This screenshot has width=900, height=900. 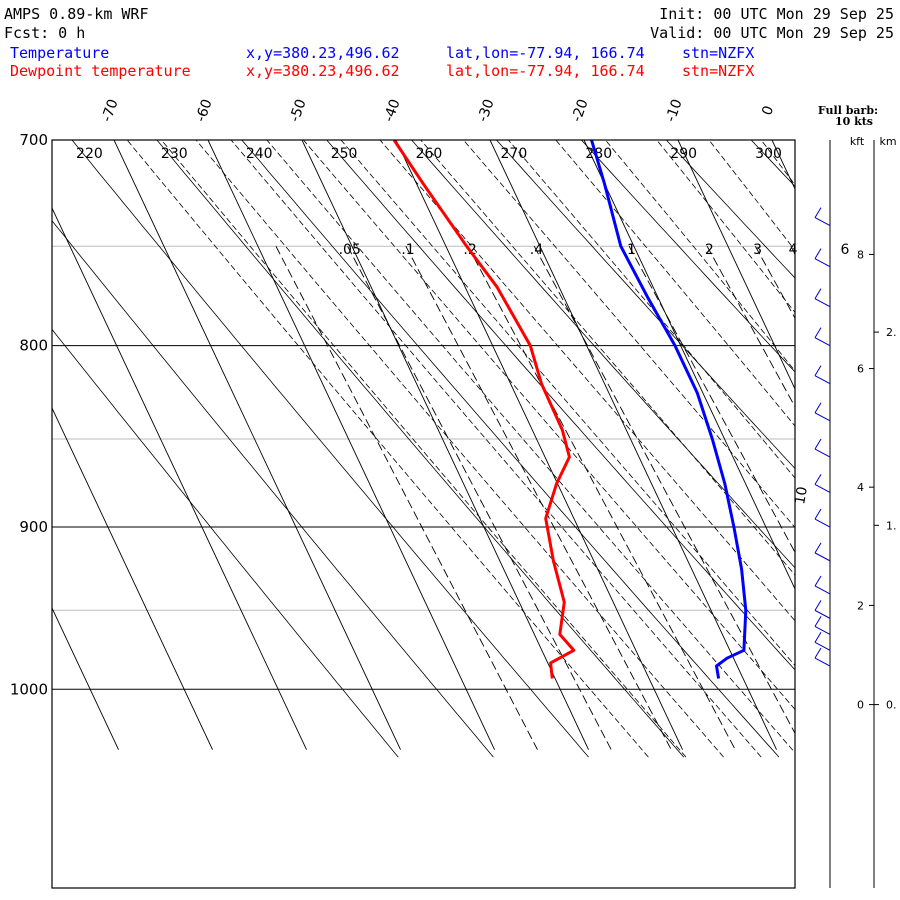 I want to click on legend-temperature-label: Temperature, so click(x=59, y=53).